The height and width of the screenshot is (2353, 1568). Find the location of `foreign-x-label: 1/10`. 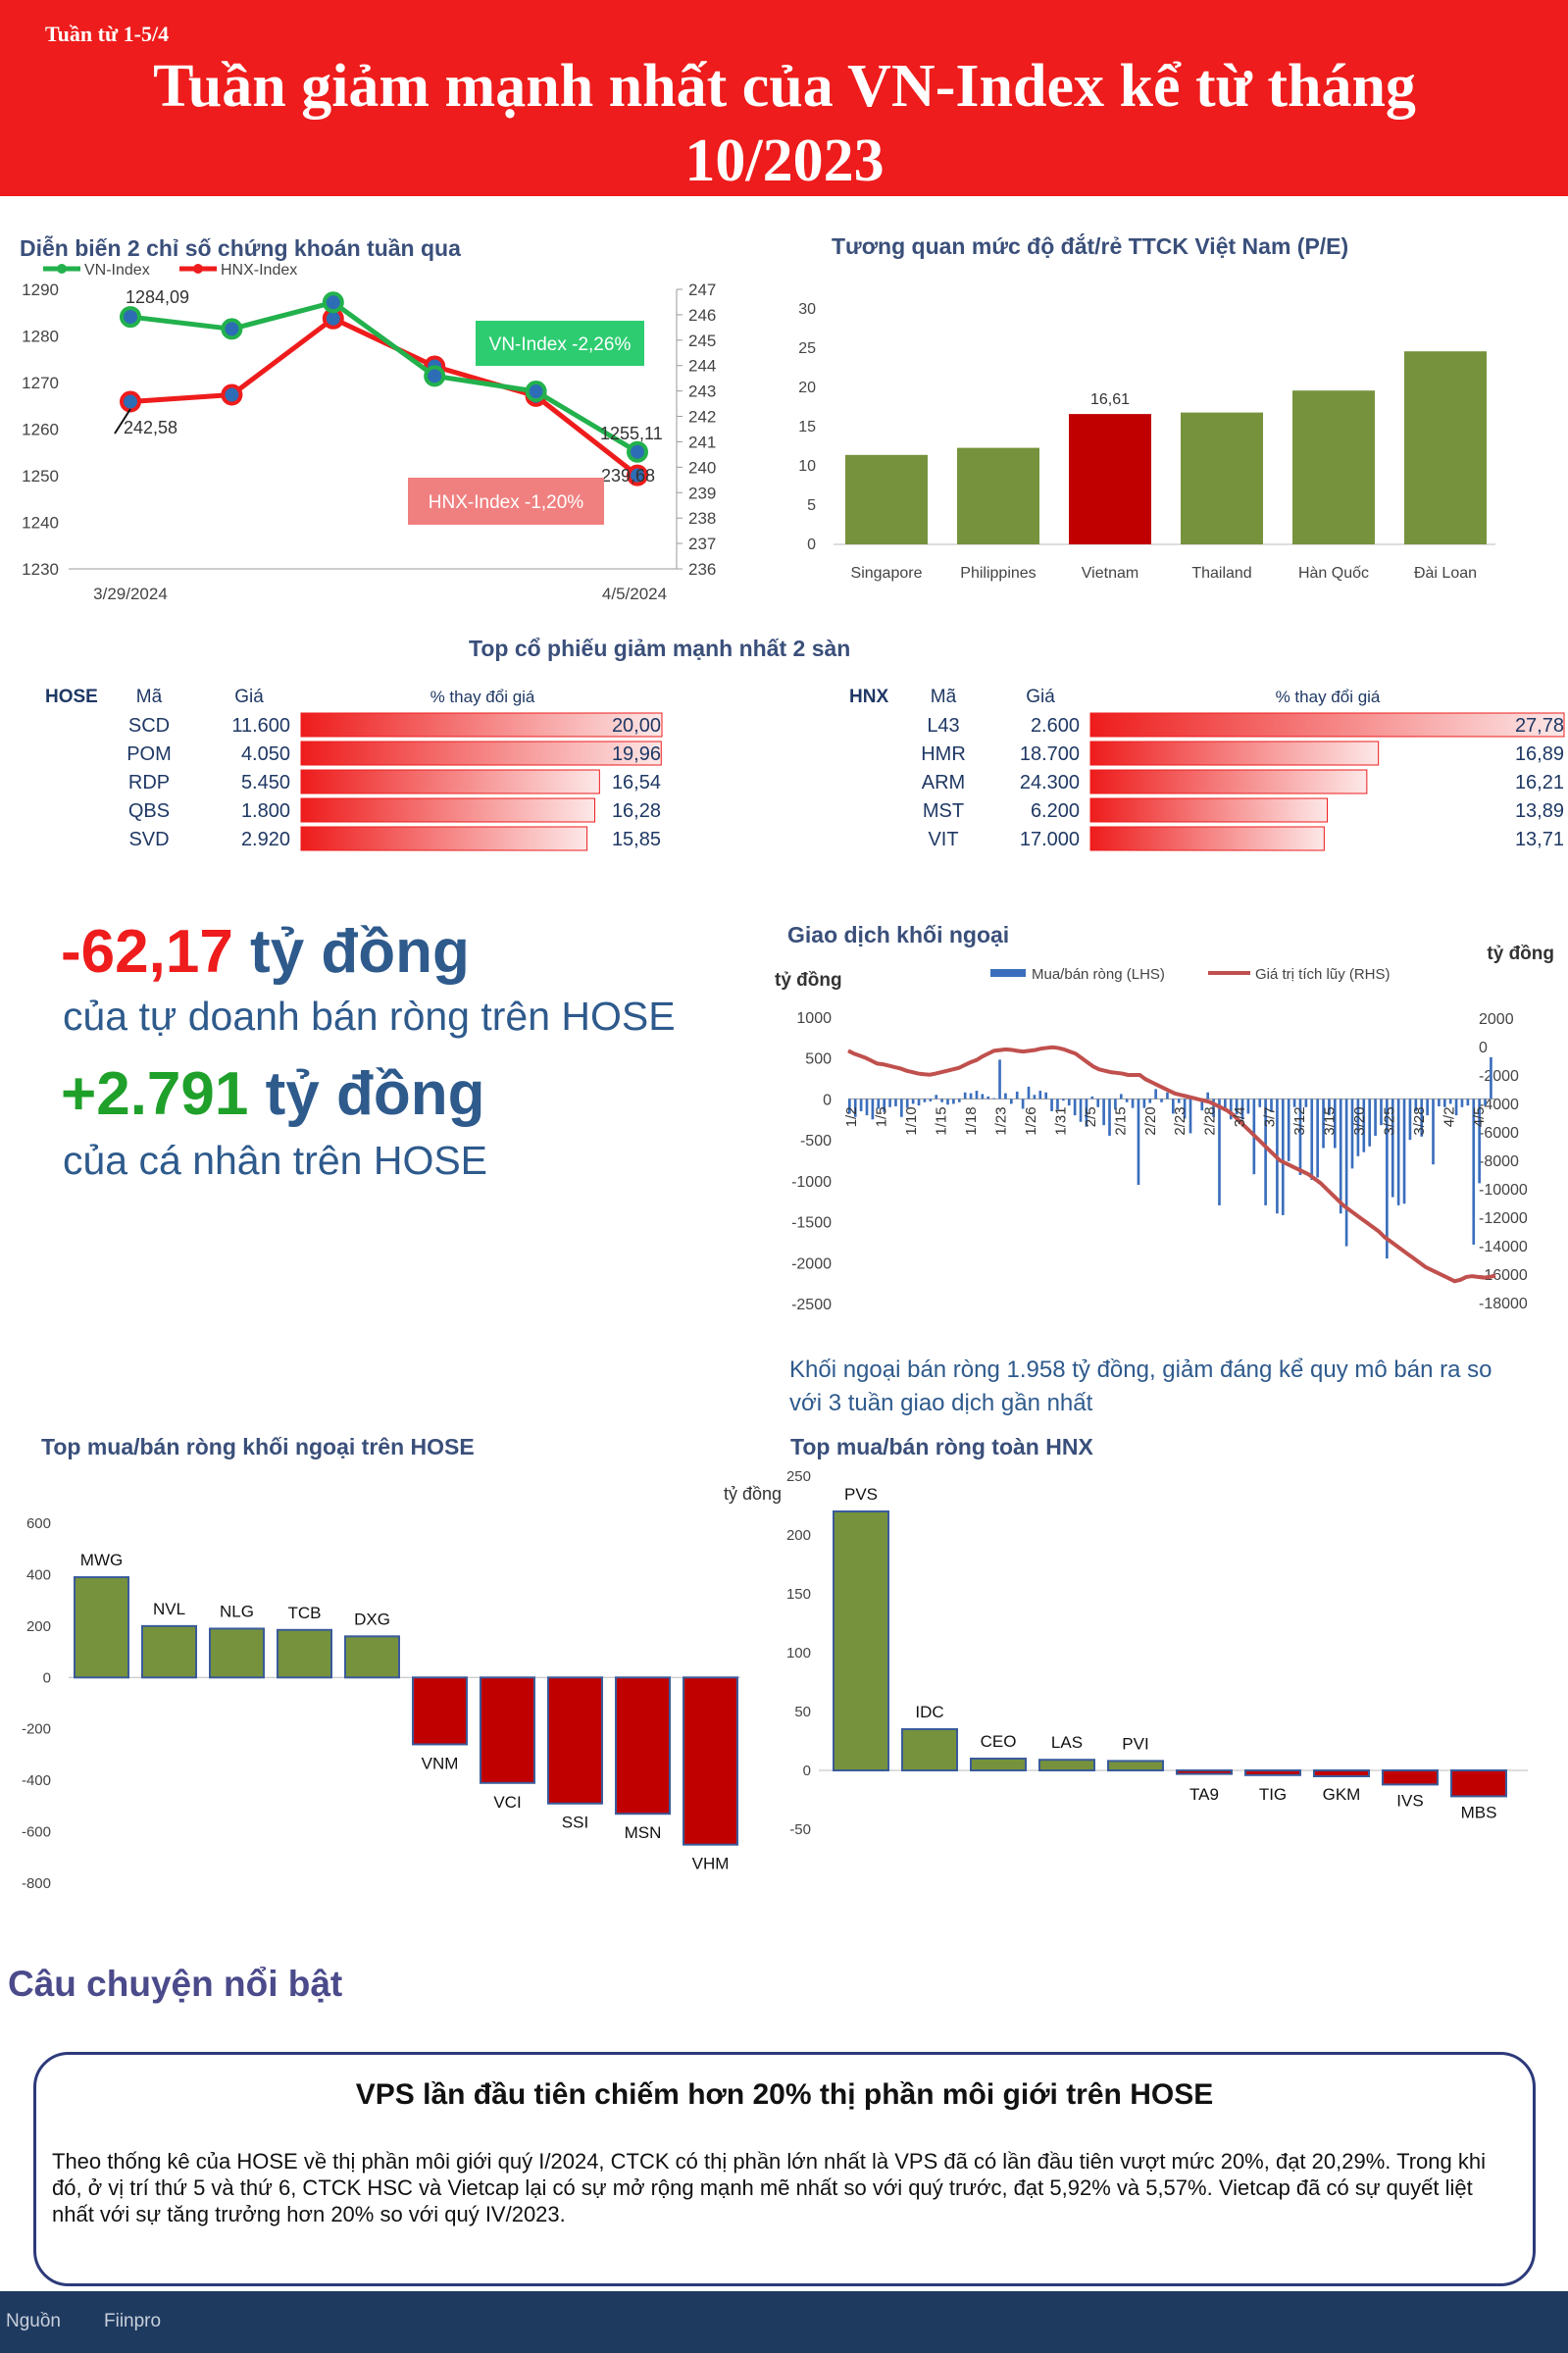

foreign-x-label: 1/10 is located at coordinates (911, 1120).